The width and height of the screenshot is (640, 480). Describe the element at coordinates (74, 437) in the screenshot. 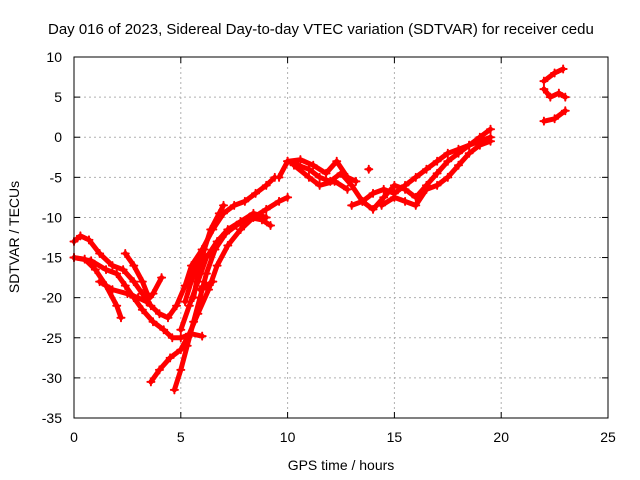

I see `x-tick-label: 0` at that location.